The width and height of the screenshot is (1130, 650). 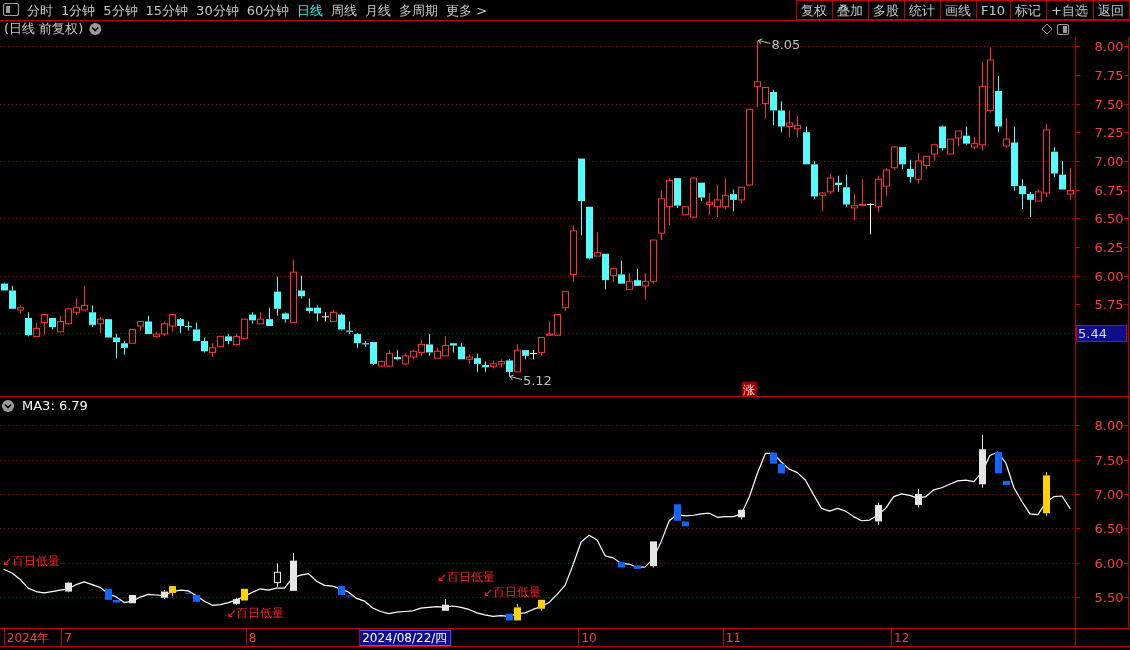 What do you see at coordinates (958, 10) in the screenshot?
I see `text: 画线` at bounding box center [958, 10].